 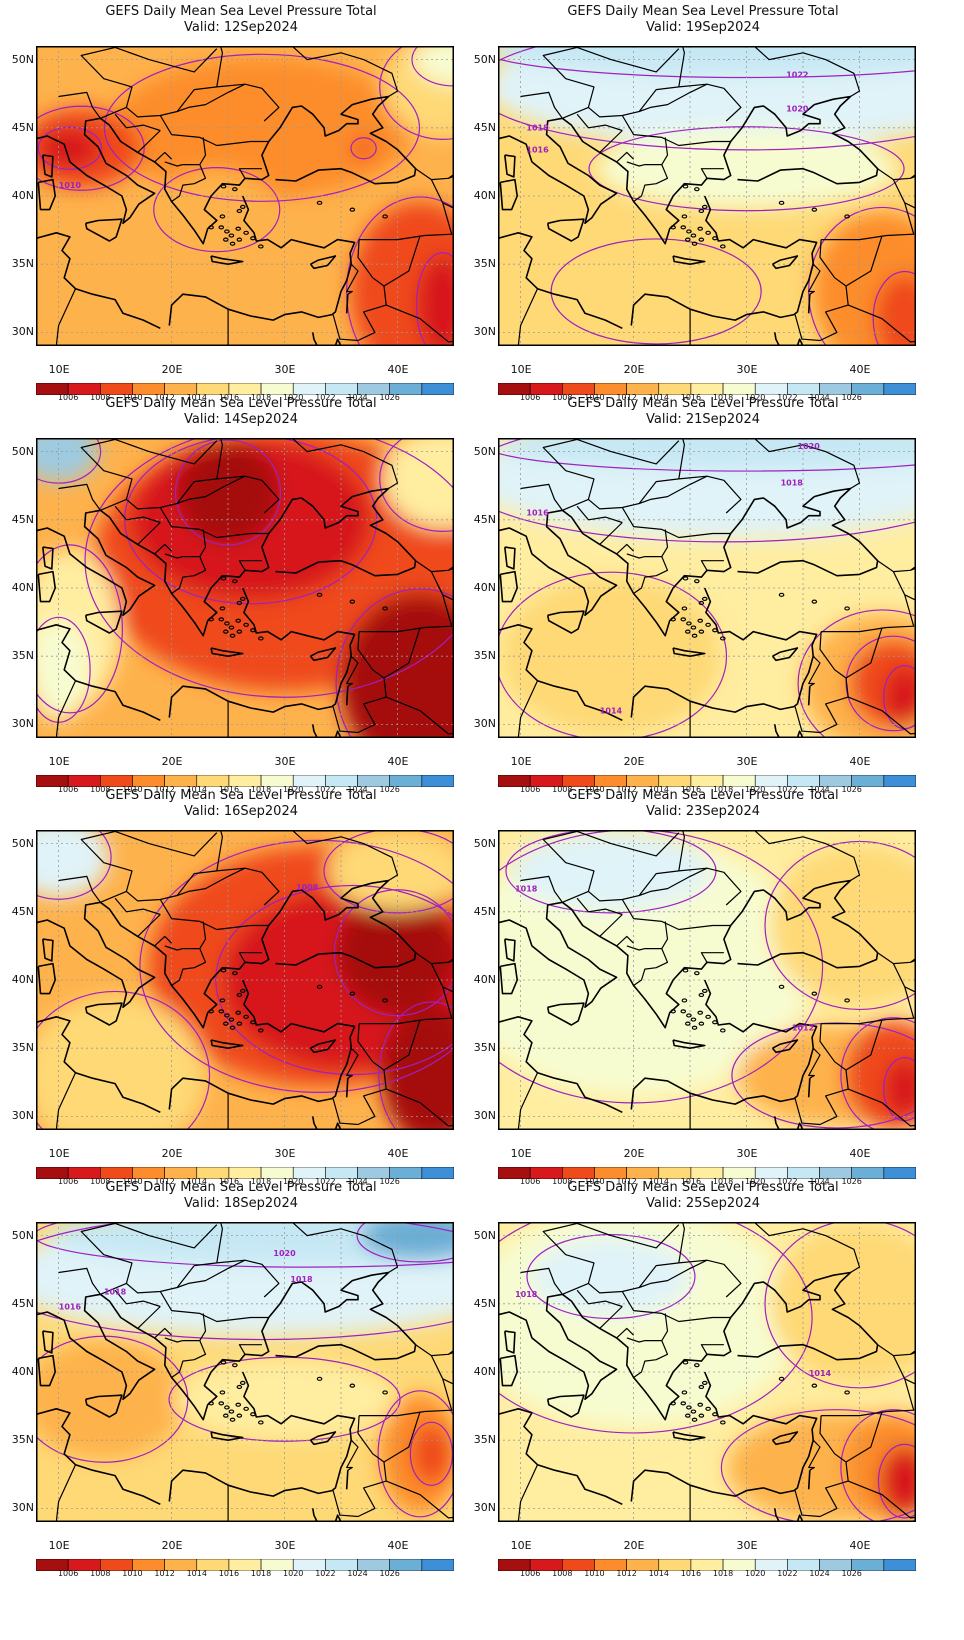 I want to click on colorbar-level-label: 1018, so click(x=723, y=1573).